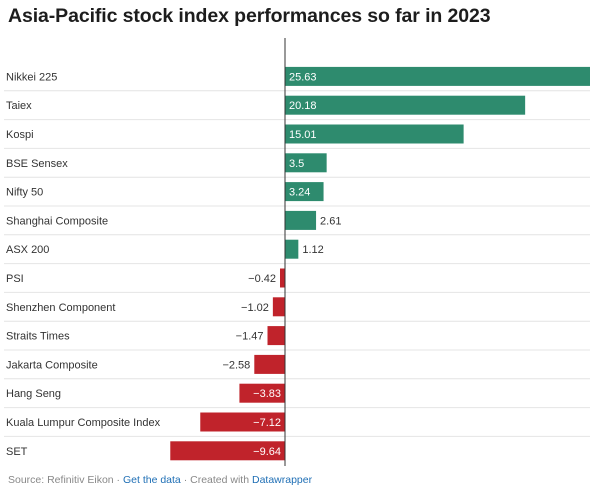 The image size is (598, 493). What do you see at coordinates (255, 308) in the screenshot?
I see `value-label: −1.02` at bounding box center [255, 308].